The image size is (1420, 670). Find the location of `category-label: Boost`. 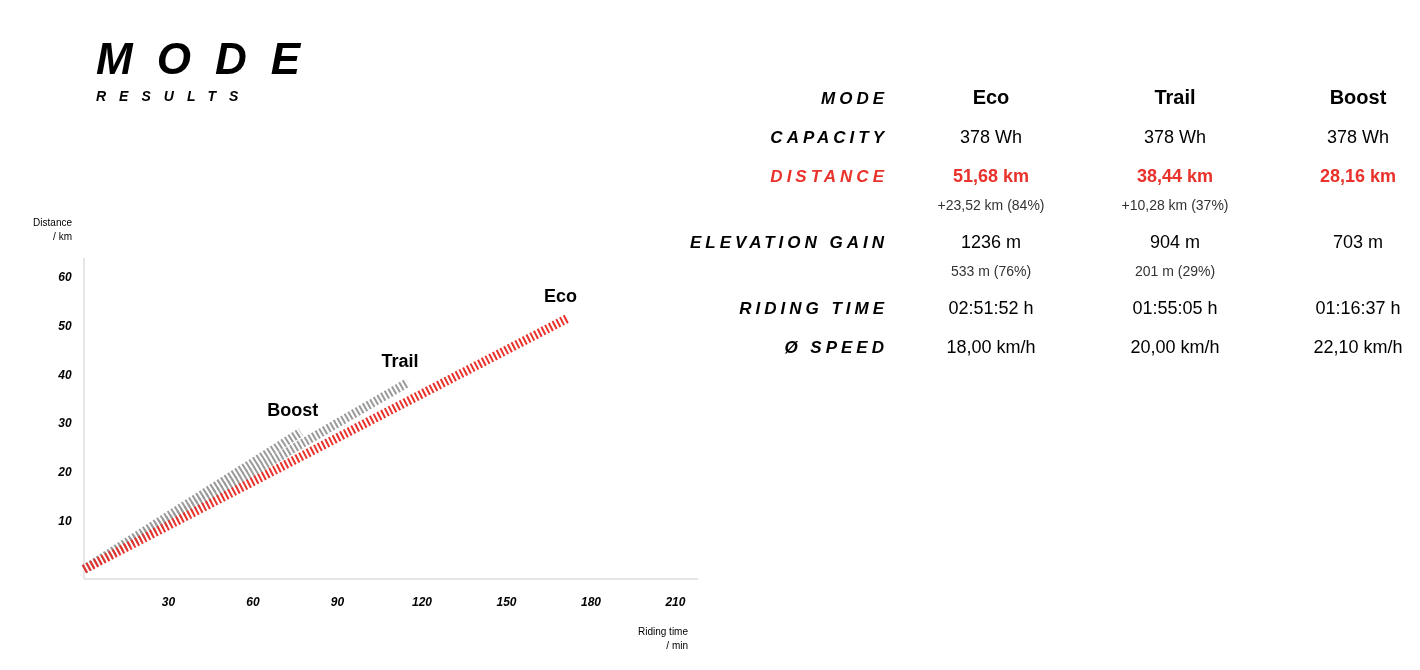

category-label: Boost is located at coordinates (1358, 97).